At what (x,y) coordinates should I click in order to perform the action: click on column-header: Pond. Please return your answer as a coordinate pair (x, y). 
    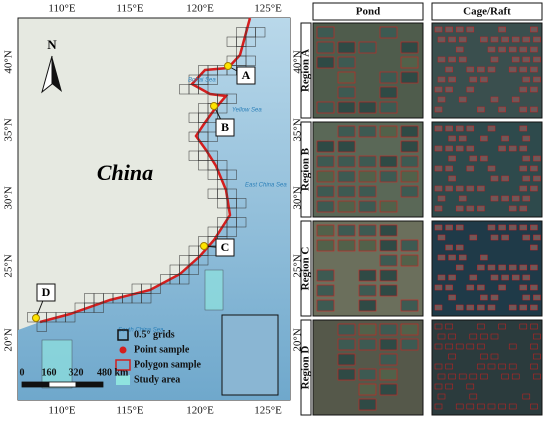
    Looking at the image, I should click on (368, 12).